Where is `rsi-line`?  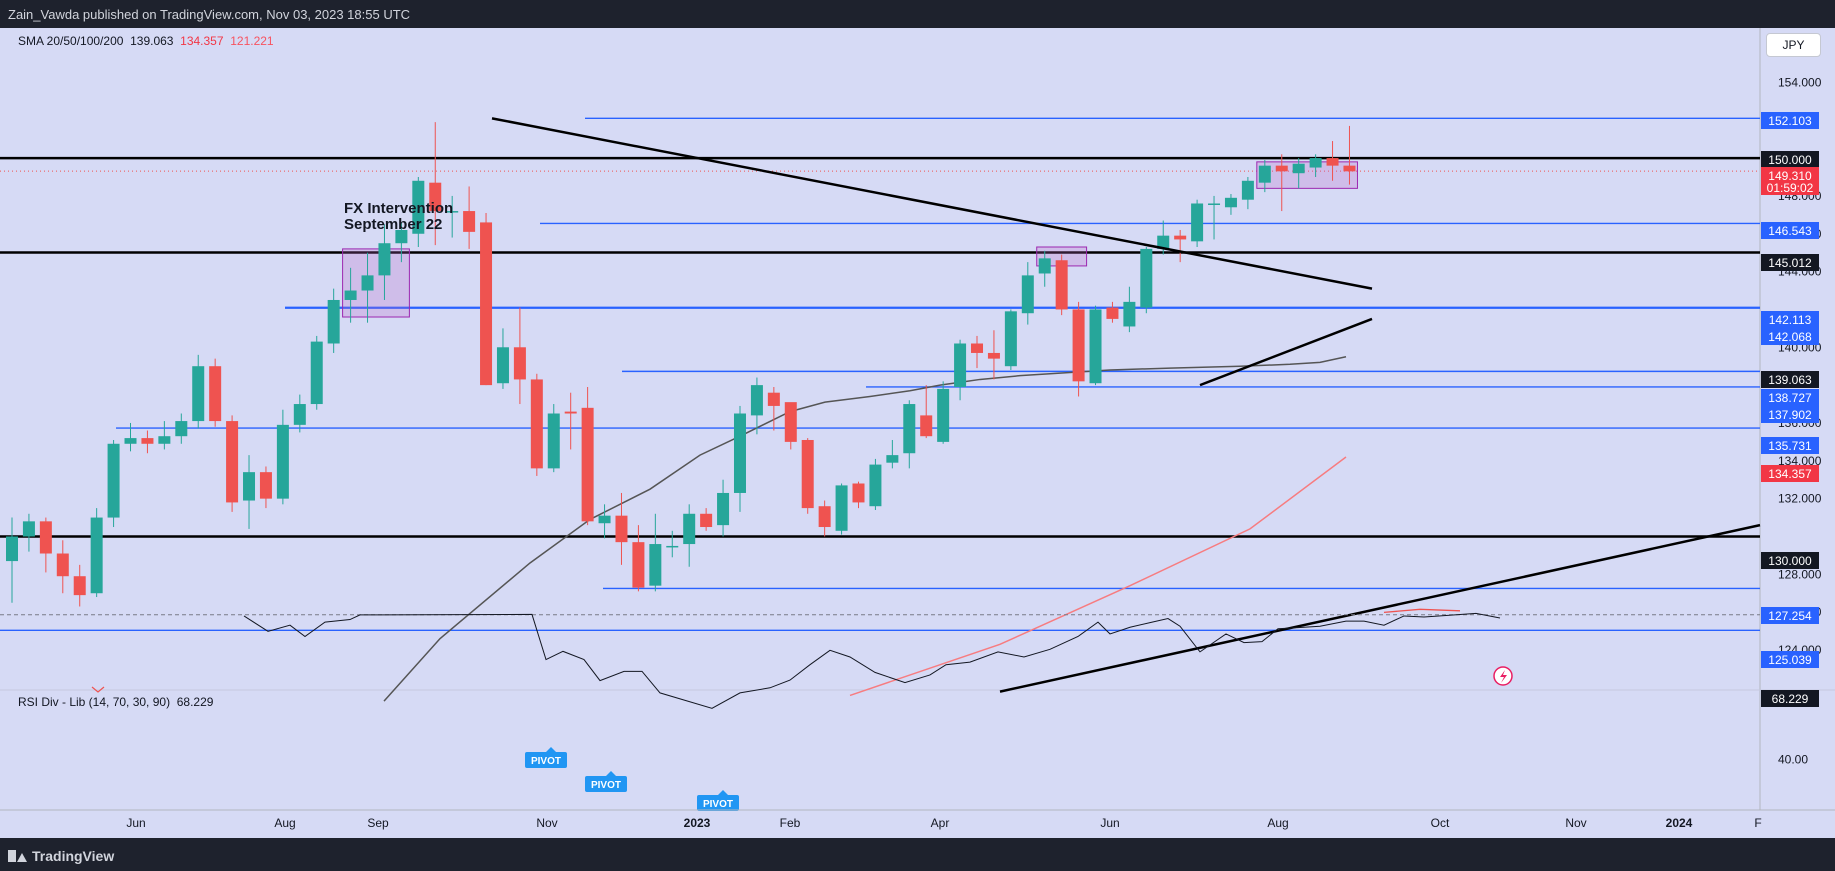
rsi-line is located at coordinates (872, 660).